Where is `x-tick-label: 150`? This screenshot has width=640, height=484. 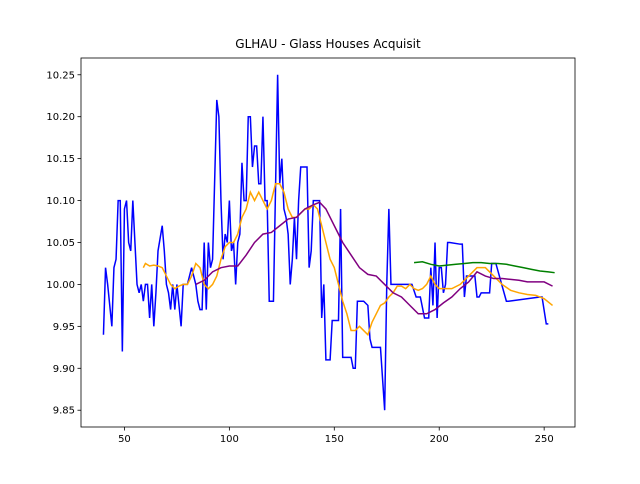
x-tick-label: 150 is located at coordinates (334, 439).